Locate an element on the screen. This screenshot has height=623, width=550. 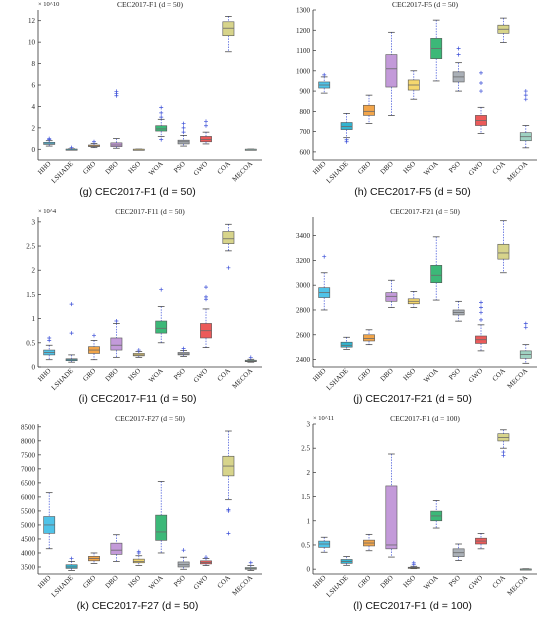
y-tick-label: 8000 is located at coordinates (28, 441).